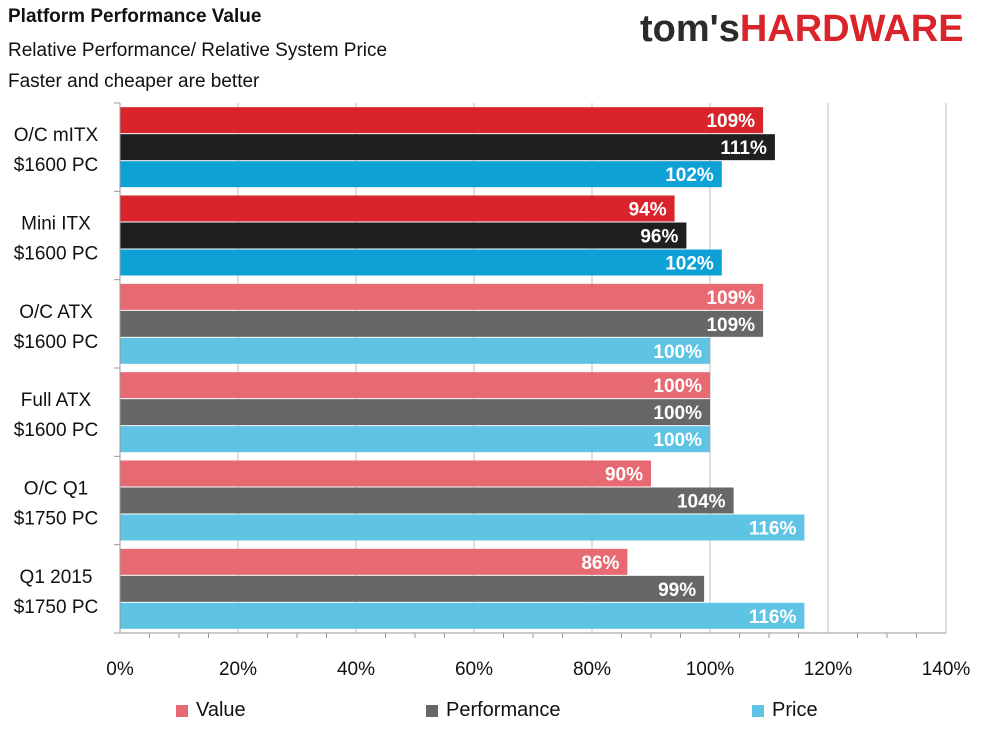 The height and width of the screenshot is (741, 989). Describe the element at coordinates (592, 669) in the screenshot. I see `x-tick-label: 80%` at that location.